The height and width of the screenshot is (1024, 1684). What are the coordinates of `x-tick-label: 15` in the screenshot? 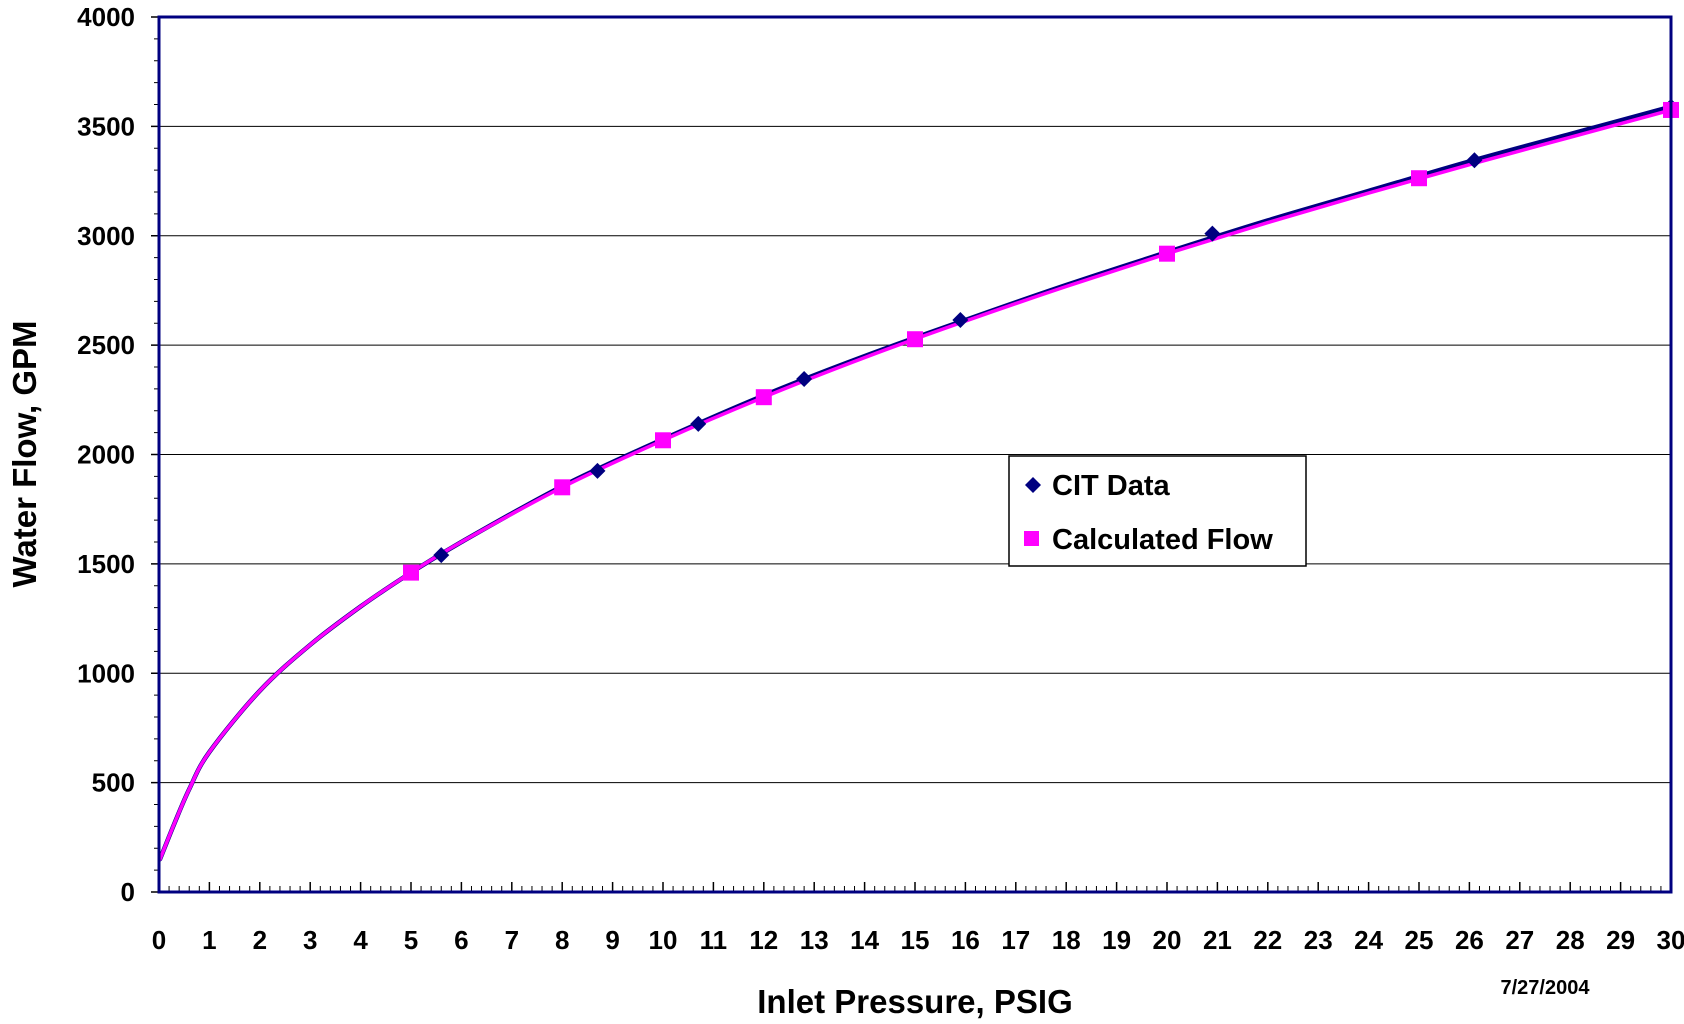 It's located at (915, 940).